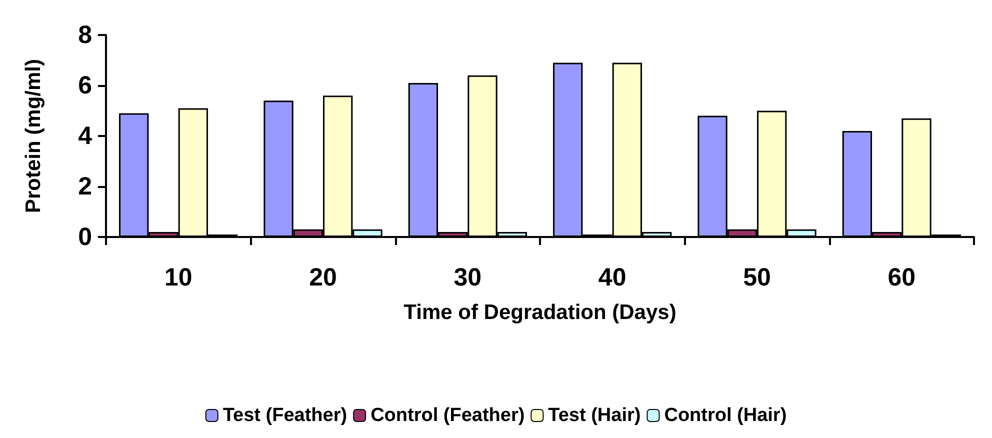  What do you see at coordinates (323, 278) in the screenshot?
I see `x-tick-label: 20` at bounding box center [323, 278].